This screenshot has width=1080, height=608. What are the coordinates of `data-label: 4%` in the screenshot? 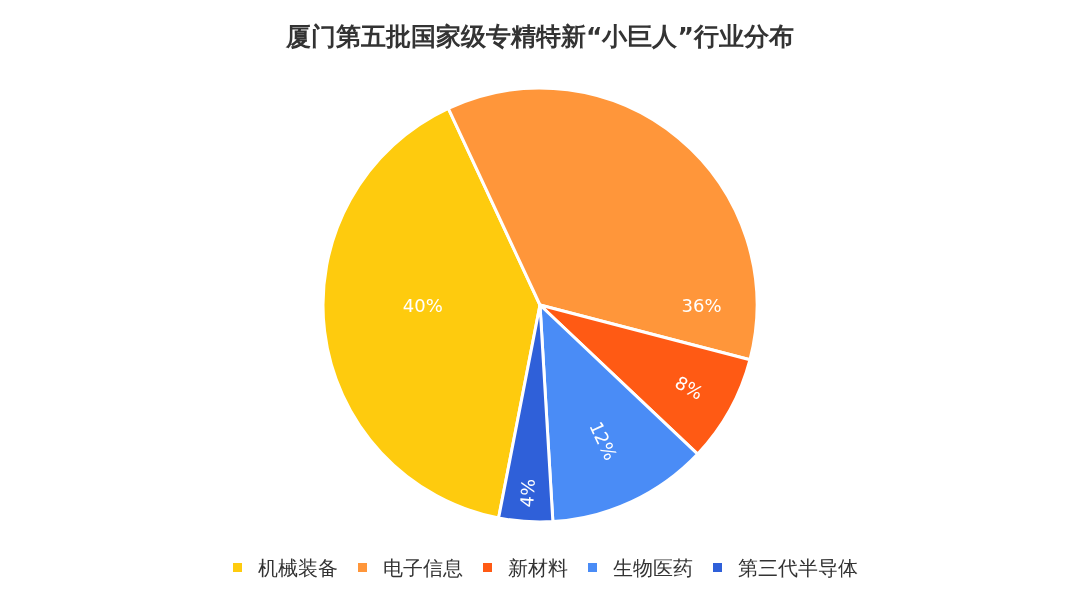 It's located at (527, 493).